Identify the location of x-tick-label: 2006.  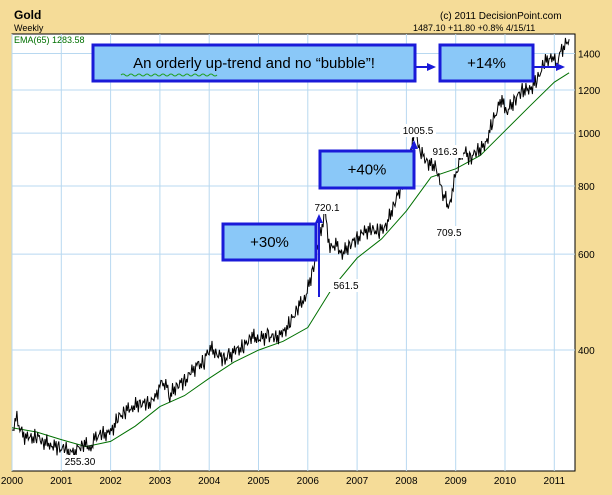
(308, 481).